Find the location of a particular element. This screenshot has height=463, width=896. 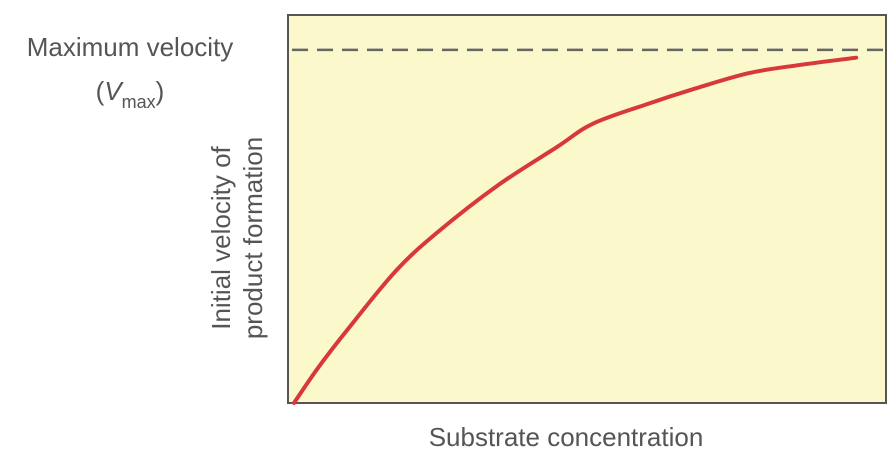

paren: ) is located at coordinates (160, 91).